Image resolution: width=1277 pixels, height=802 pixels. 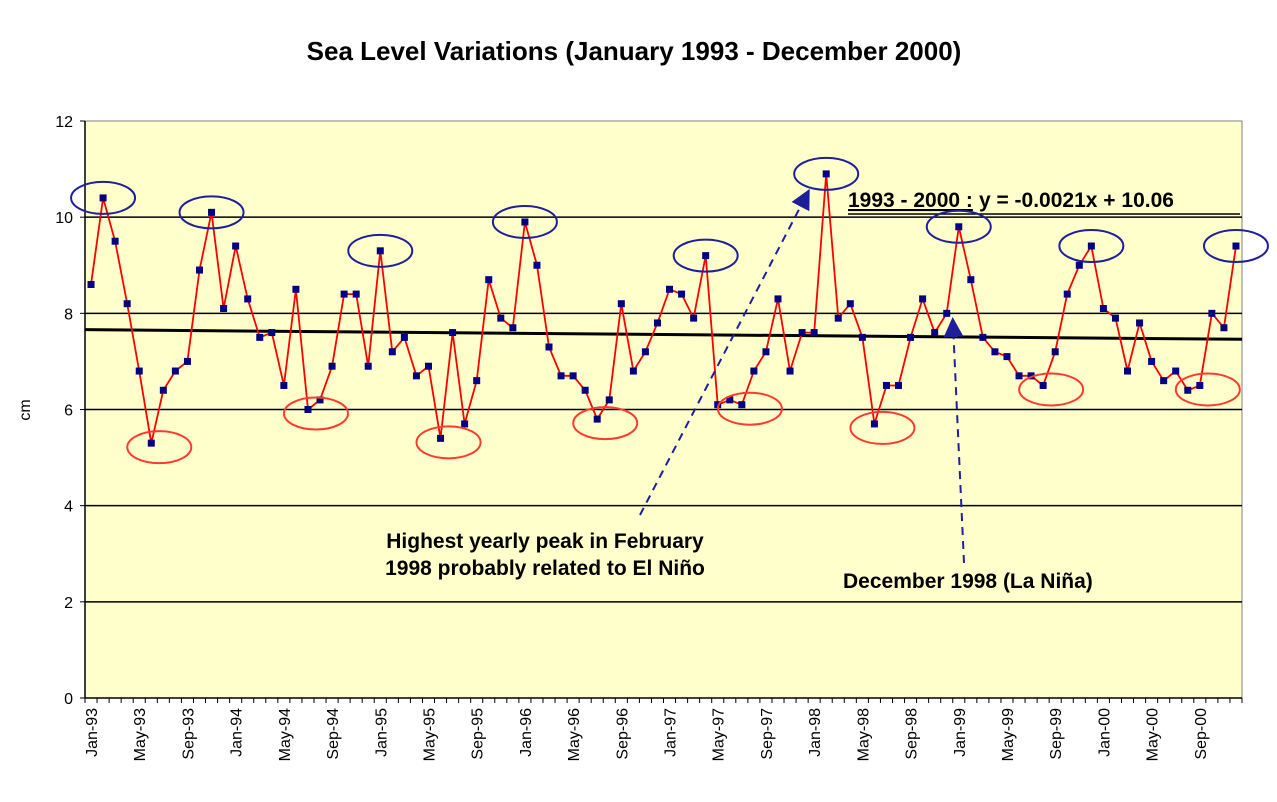 I want to click on x-tick-label: Sep-95, so click(x=478, y=734).